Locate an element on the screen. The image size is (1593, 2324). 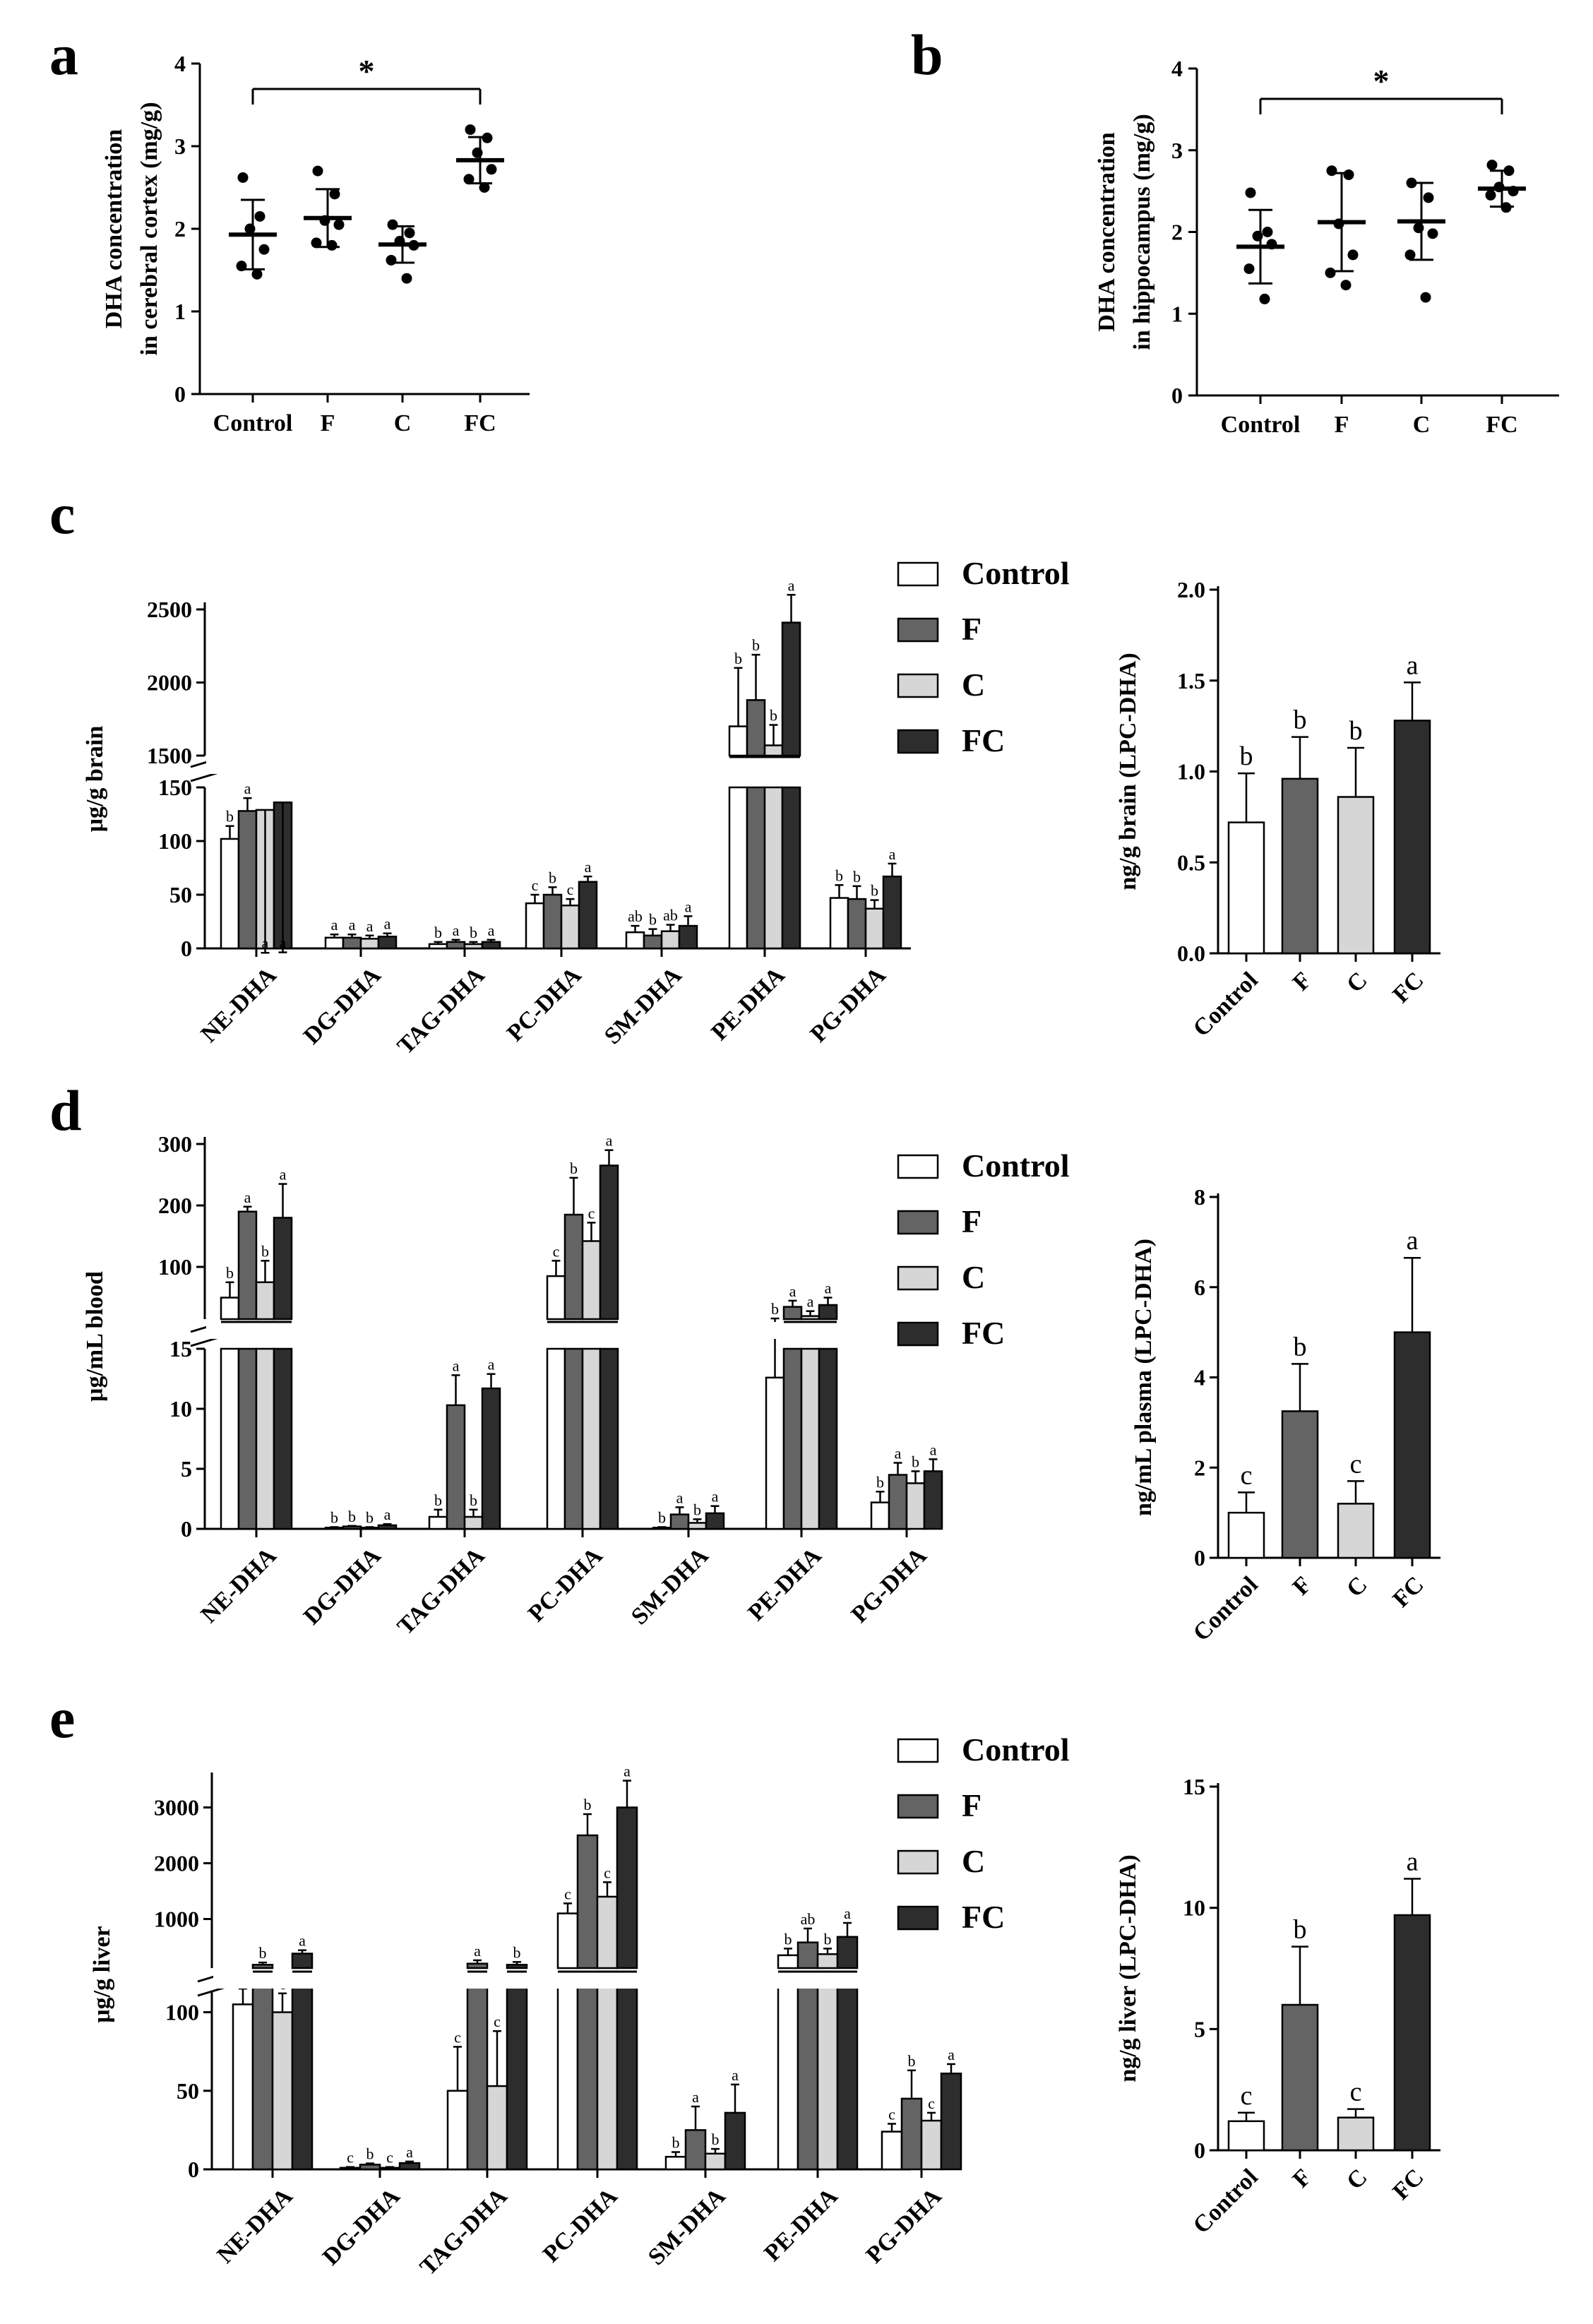
y-tick-label: 1.5 is located at coordinates (1191, 680).